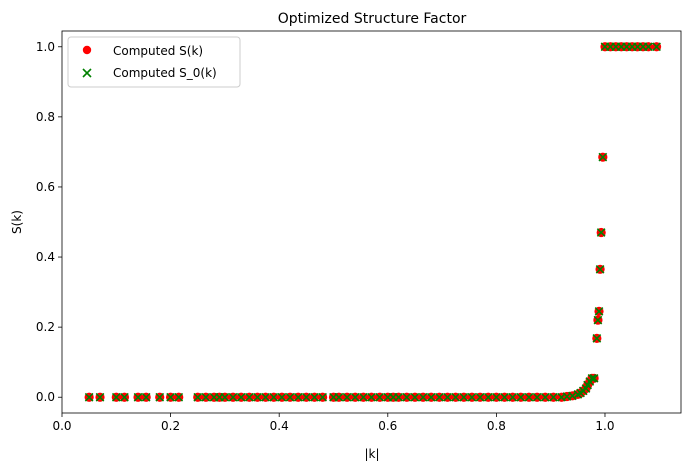 Image resolution: width=691 pixels, height=471 pixels. What do you see at coordinates (387, 426) in the screenshot?
I see `x-tick-label: 0.6` at bounding box center [387, 426].